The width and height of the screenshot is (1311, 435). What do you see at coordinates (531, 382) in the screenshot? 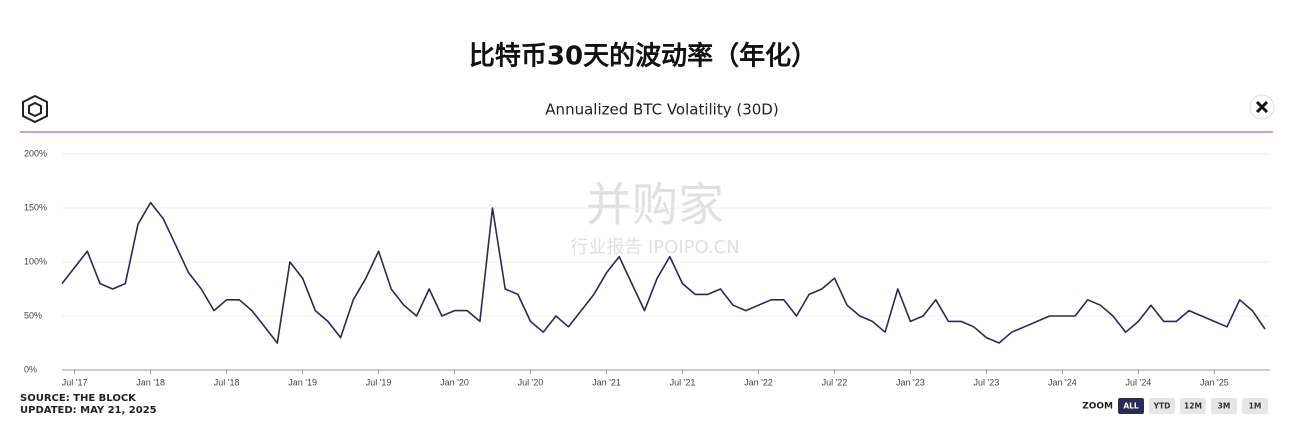
I see `x-tick-label: Jul '20` at bounding box center [531, 382].